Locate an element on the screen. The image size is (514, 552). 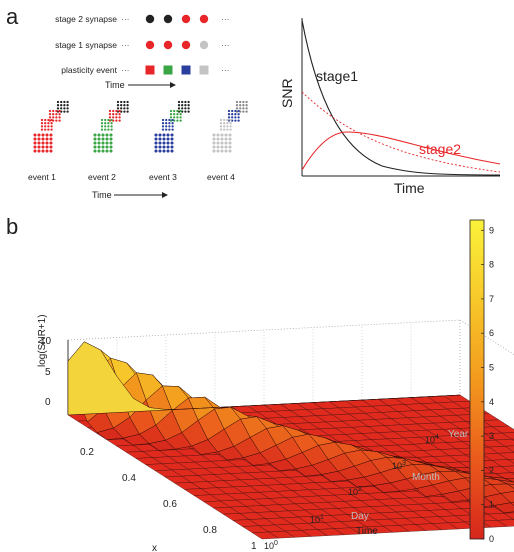
event-label: event 4 is located at coordinates (221, 177).